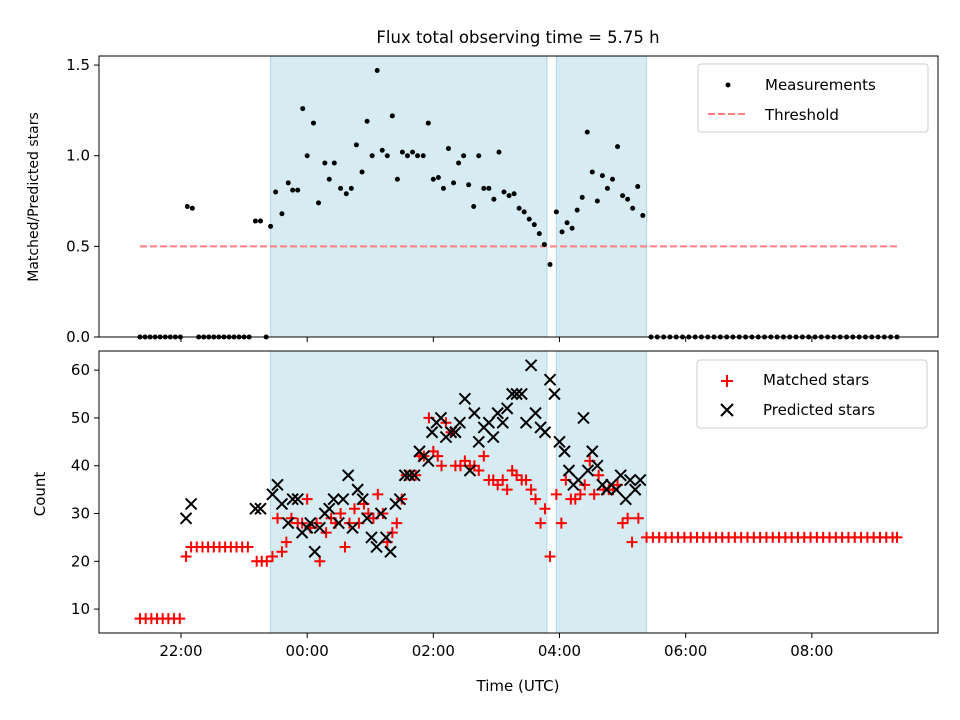  I want to click on y-tick-label: 60, so click(80, 370).